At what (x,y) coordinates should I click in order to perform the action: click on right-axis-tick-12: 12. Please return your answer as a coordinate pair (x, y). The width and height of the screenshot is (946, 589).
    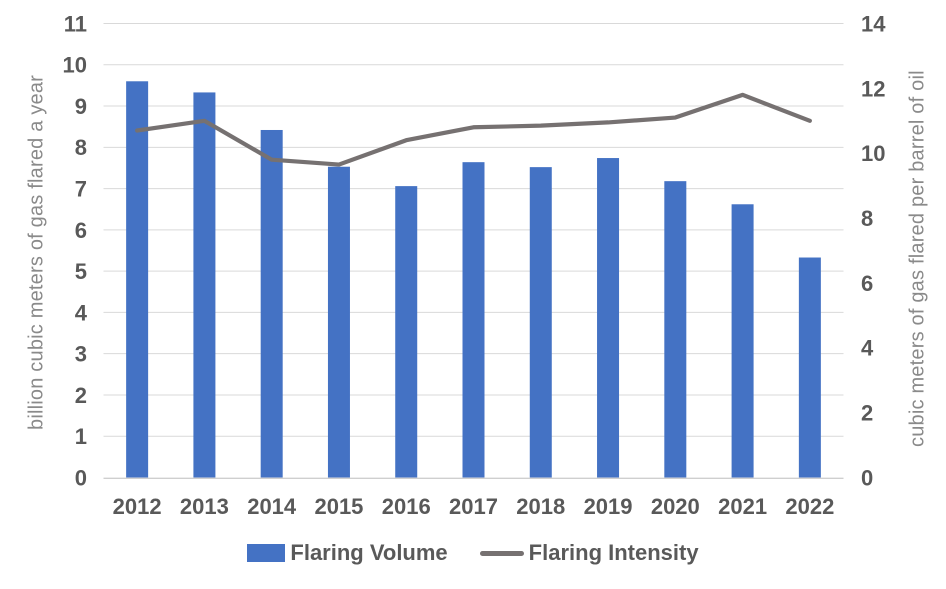
    Looking at the image, I should click on (873, 88).